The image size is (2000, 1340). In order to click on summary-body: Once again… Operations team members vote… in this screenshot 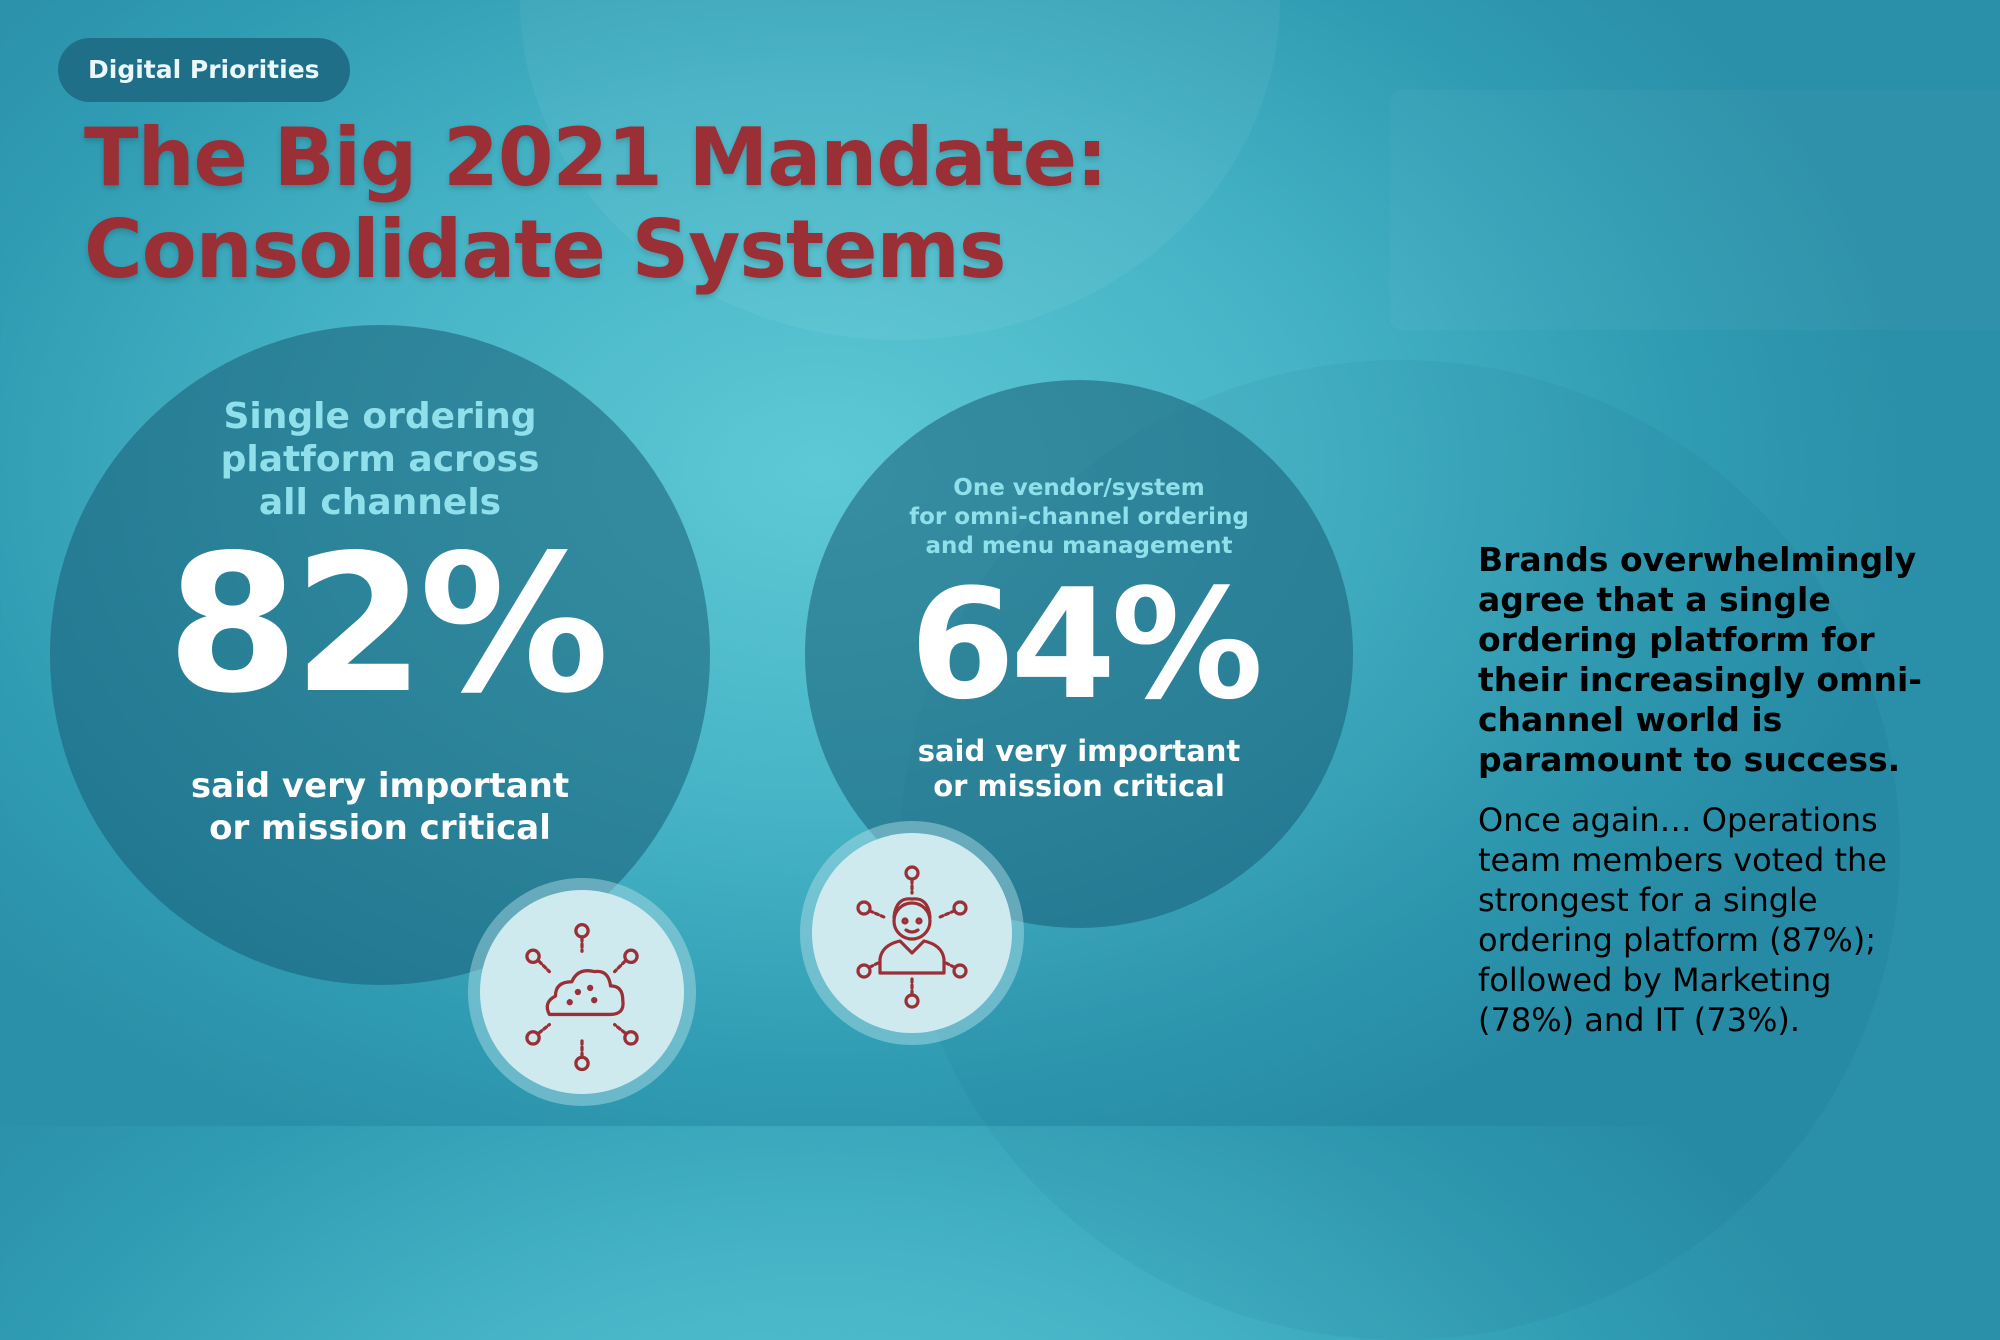, I will do `click(1713, 920)`.